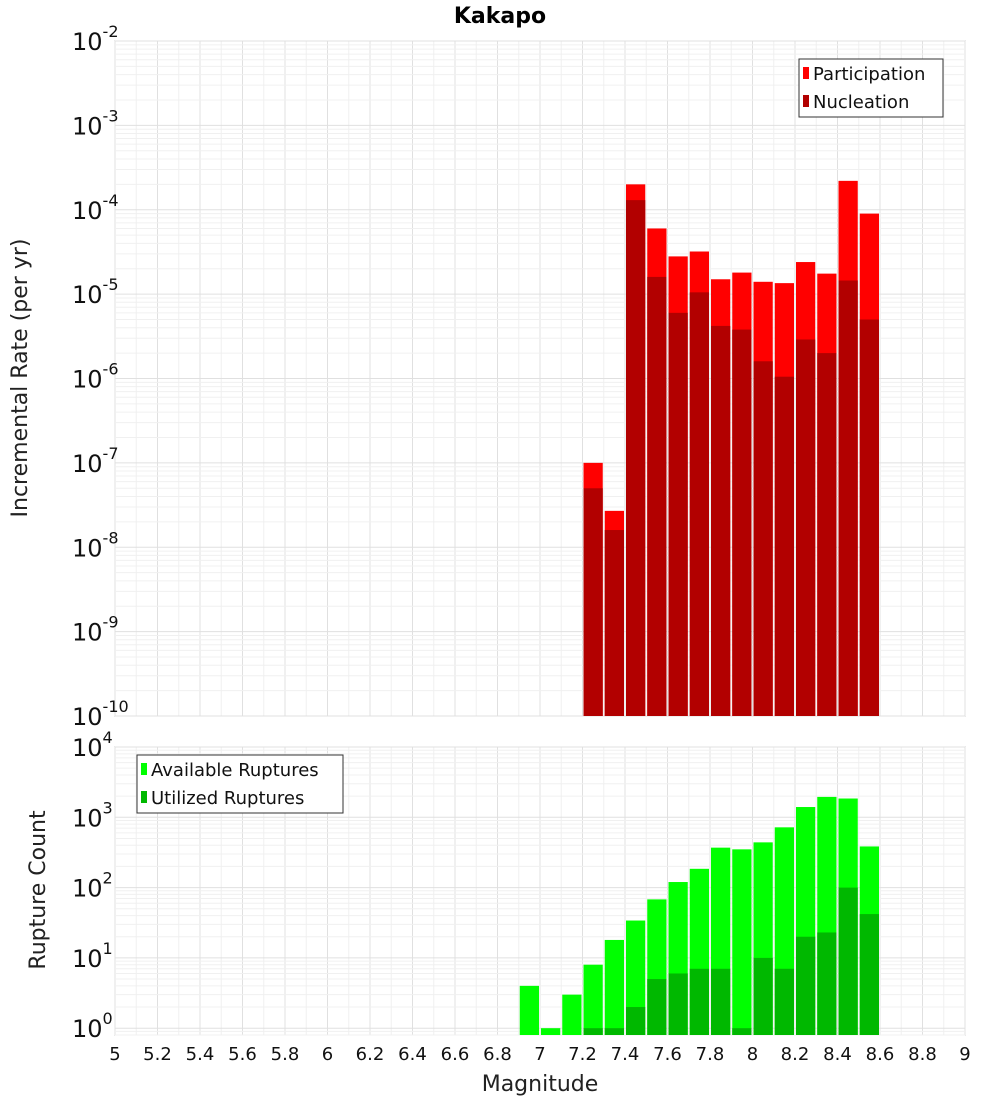  Describe the element at coordinates (111, 537) in the screenshot. I see `top-y-tick-exponent: -8` at that location.